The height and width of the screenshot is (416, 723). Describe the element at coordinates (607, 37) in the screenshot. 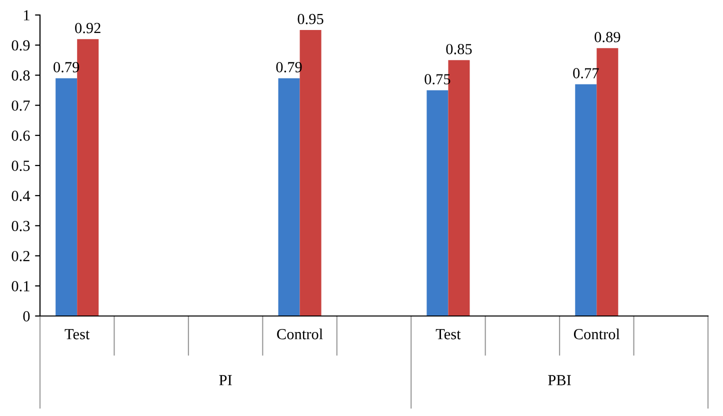

I see `data-label: 0.89` at that location.